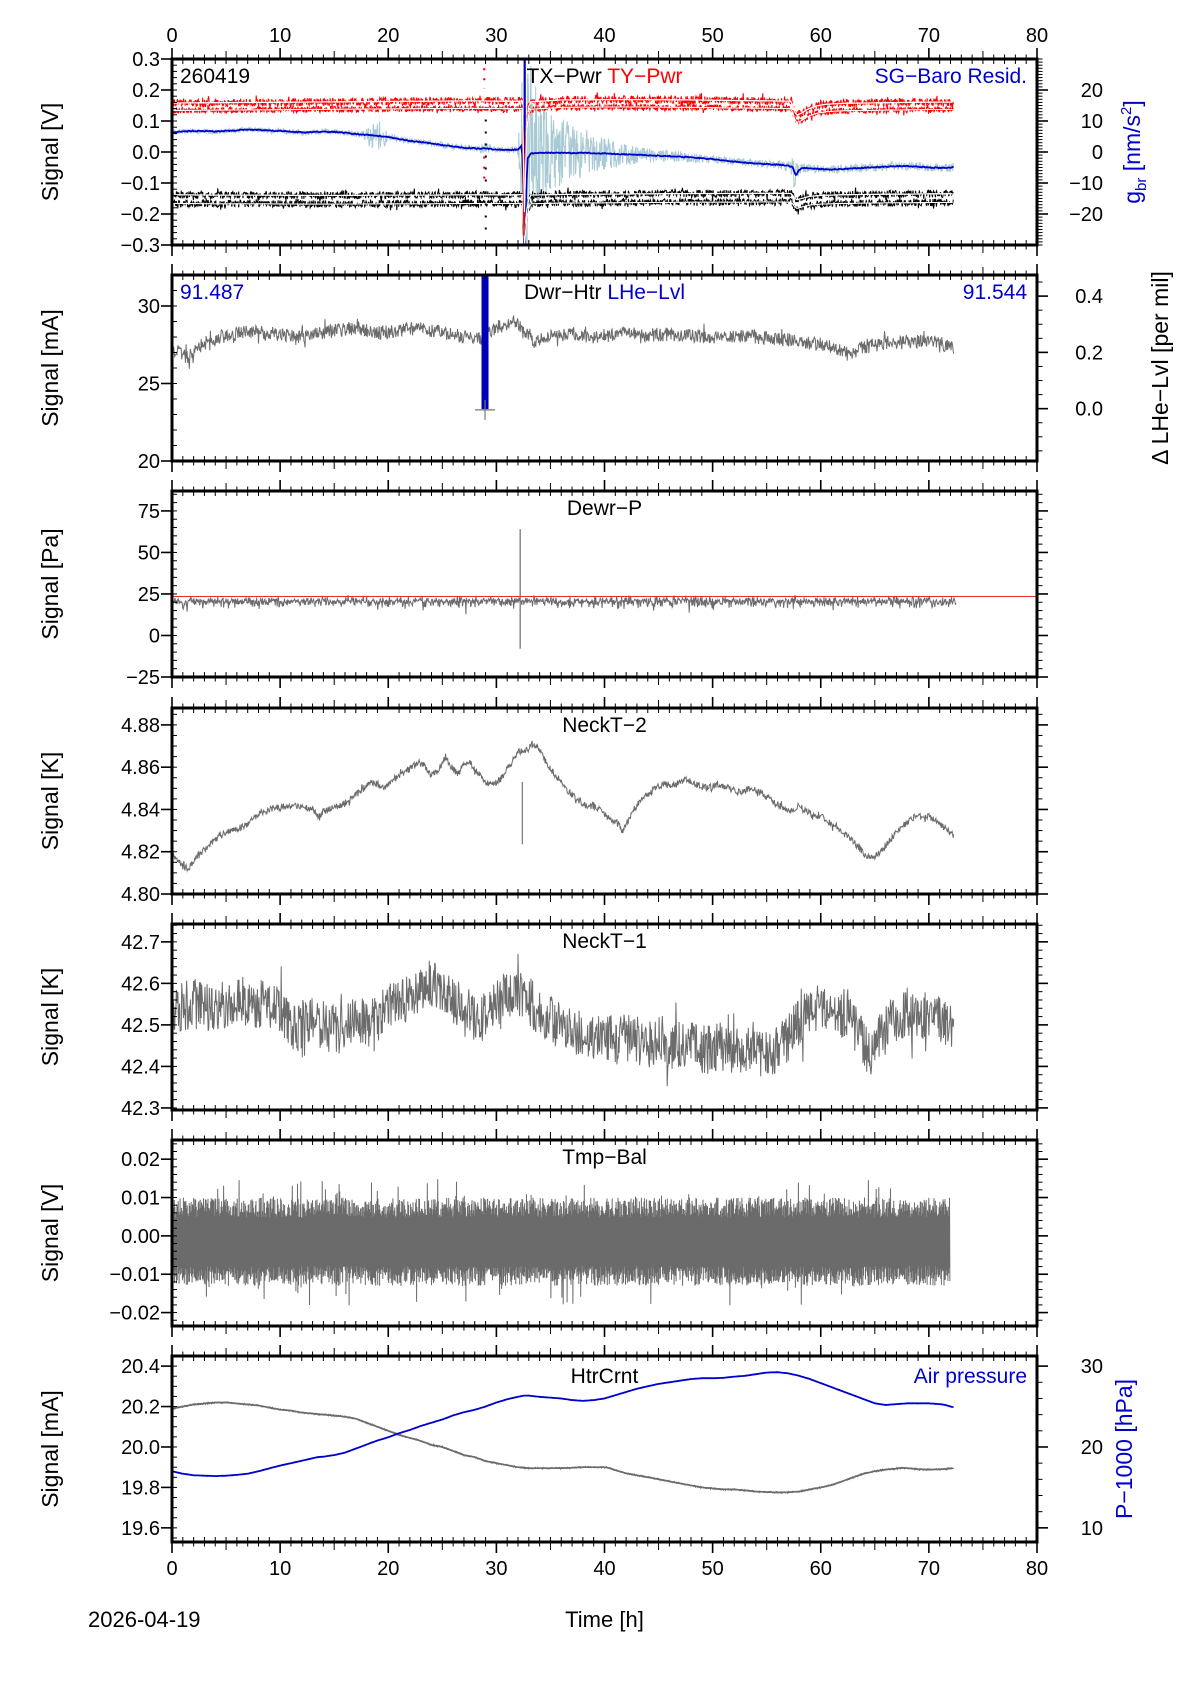  Describe the element at coordinates (149, 512) in the screenshot. I see `y-tick-label: 75` at that location.